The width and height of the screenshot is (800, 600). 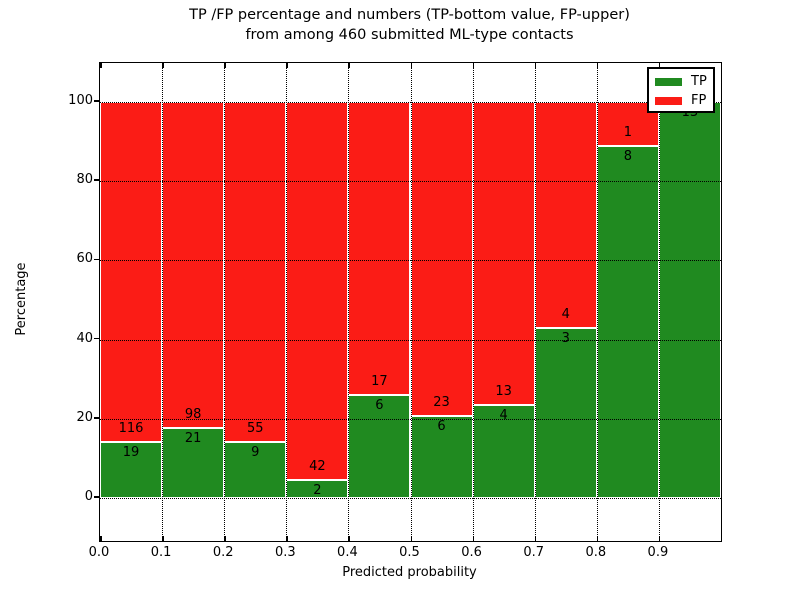 What do you see at coordinates (699, 81) in the screenshot?
I see `legend-label-tp: TP` at bounding box center [699, 81].